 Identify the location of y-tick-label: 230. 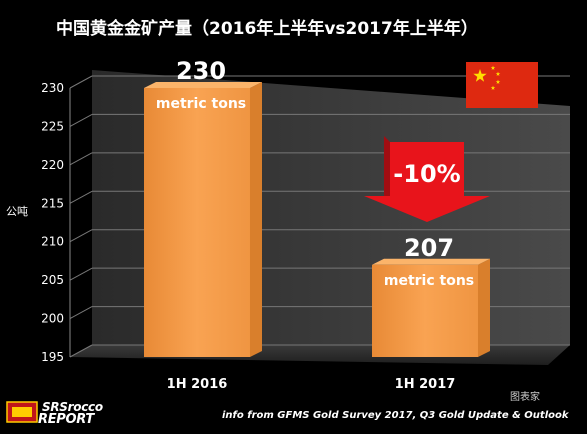
(52, 88).